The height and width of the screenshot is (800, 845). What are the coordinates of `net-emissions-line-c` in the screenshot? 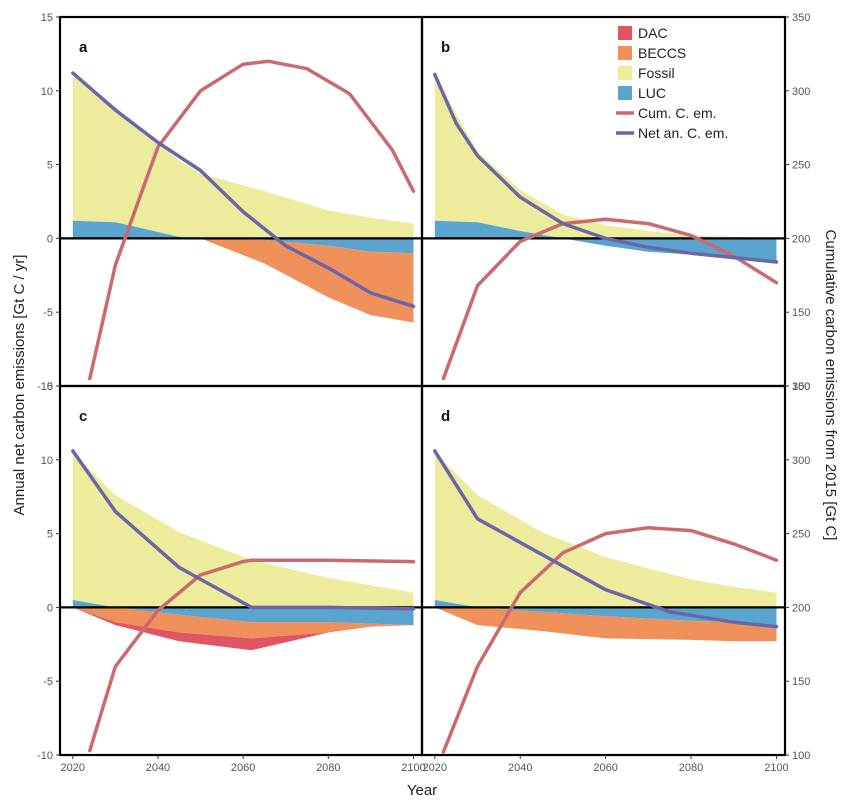 It's located at (243, 530).